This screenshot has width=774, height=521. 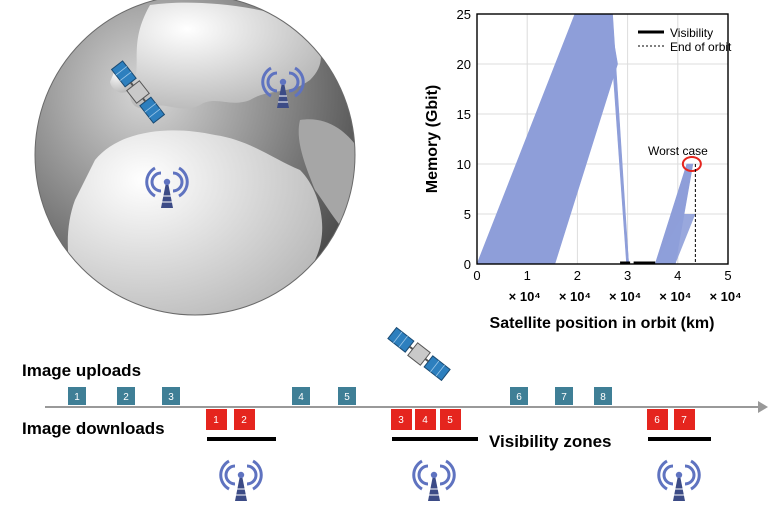 I want to click on upload-box-label: 3, so click(x=171, y=397).